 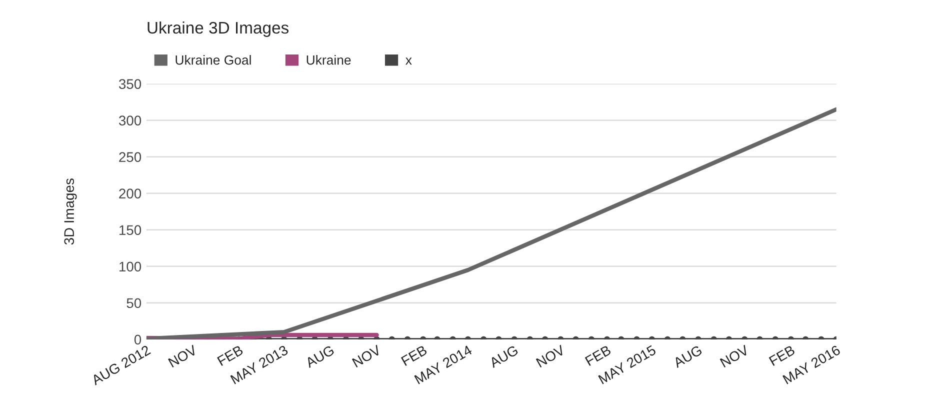 What do you see at coordinates (130, 84) in the screenshot?
I see `y-tick-label: 350` at bounding box center [130, 84].